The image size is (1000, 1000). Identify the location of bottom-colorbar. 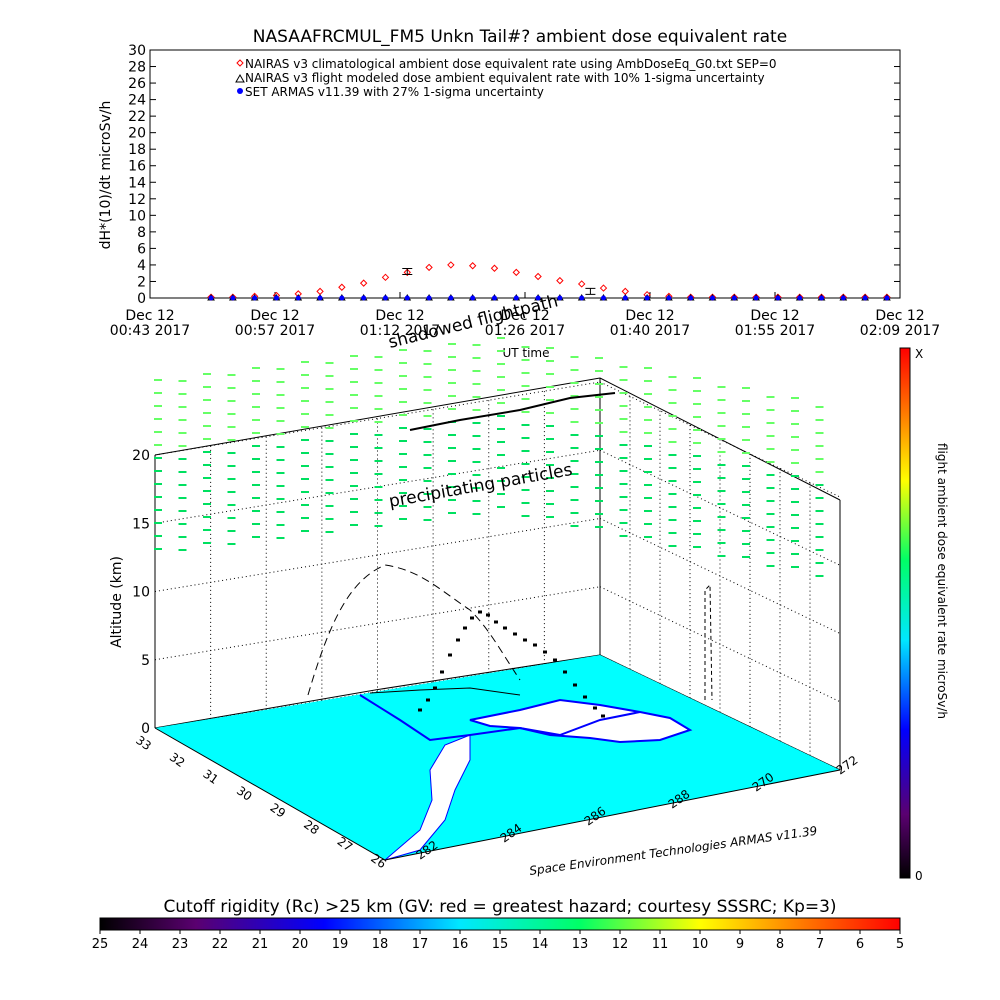
(500, 924).